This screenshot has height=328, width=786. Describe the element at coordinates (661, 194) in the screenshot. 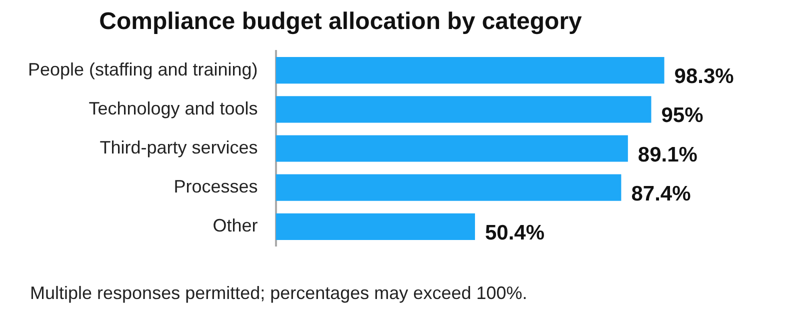

I see `data-label: 87.4%` at that location.